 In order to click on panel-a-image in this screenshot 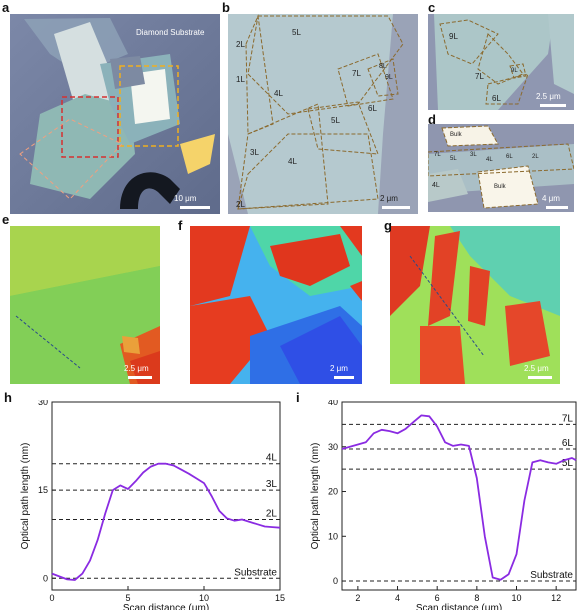, I will do `click(115, 114)`.